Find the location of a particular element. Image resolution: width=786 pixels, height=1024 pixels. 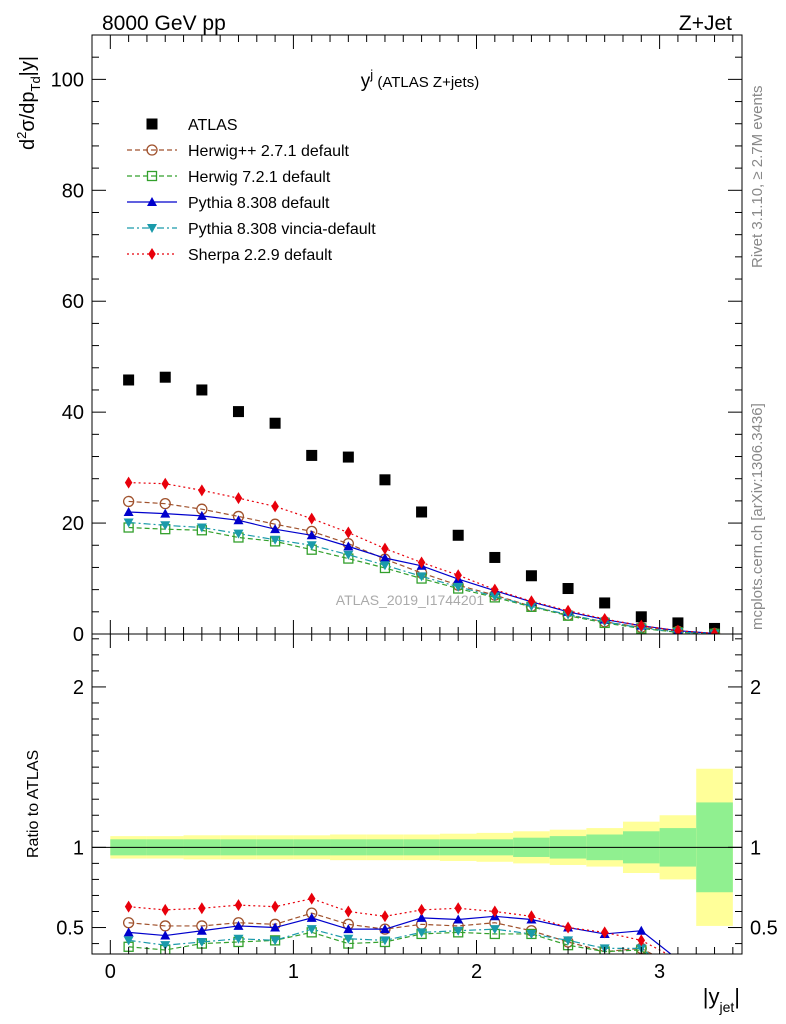

xlabel-main: |y is located at coordinates (711, 996).